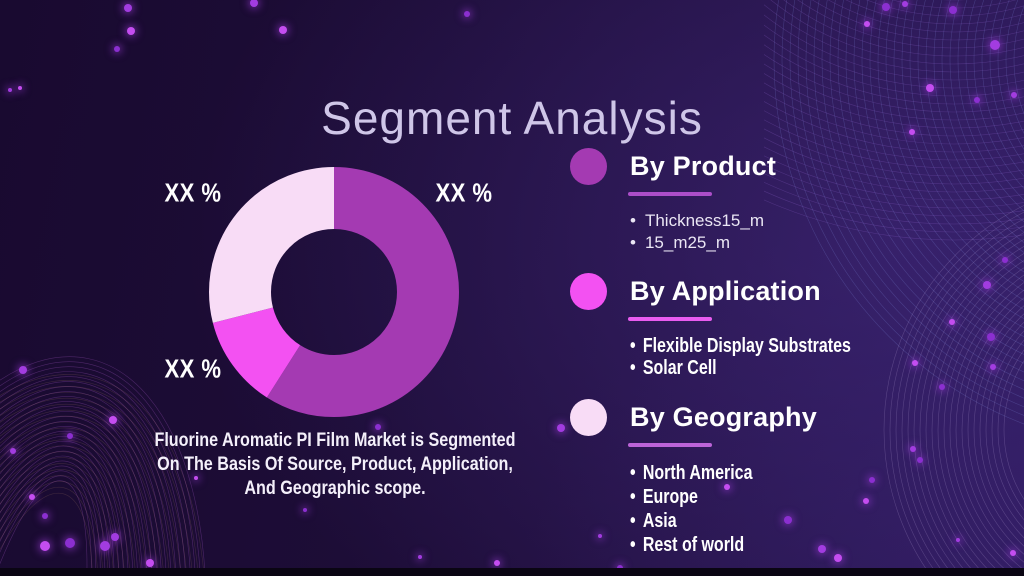 This screenshot has width=1024, height=576. What do you see at coordinates (758, 545) in the screenshot?
I see `legend-item: Rest of world` at bounding box center [758, 545].